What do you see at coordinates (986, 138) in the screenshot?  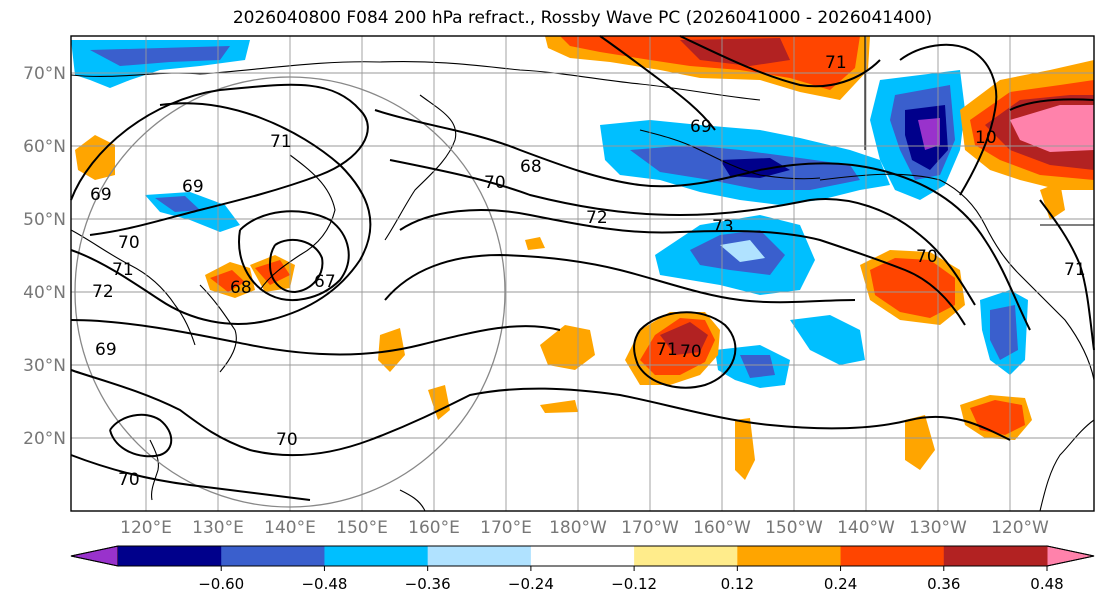 I see `contour-label: 10` at bounding box center [986, 138].